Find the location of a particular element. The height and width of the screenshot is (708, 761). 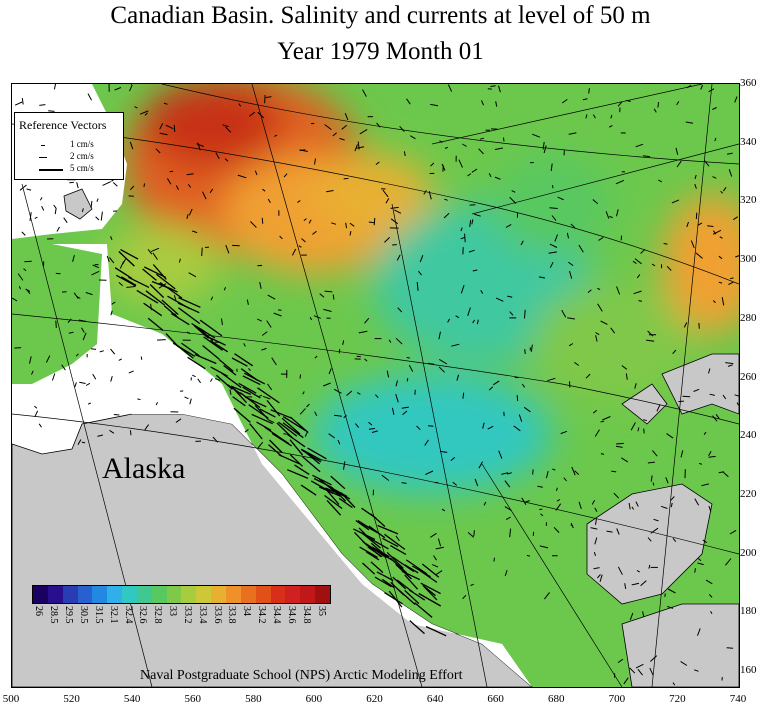

x-tick-label: 560 is located at coordinates (193, 699).